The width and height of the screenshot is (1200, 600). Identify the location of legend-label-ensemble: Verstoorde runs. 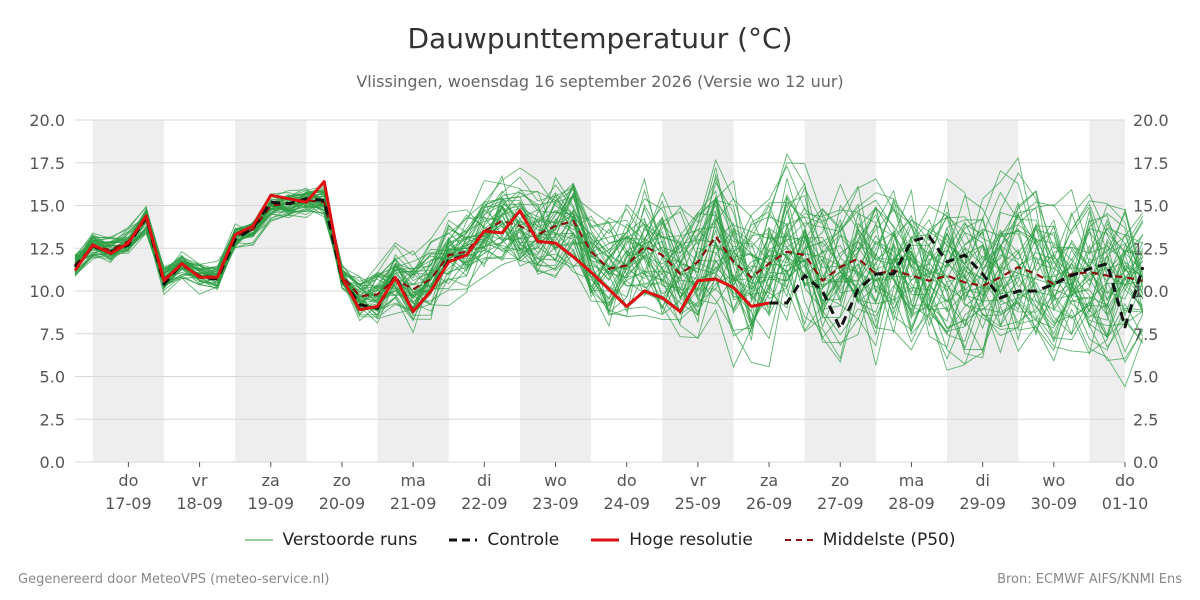
(350, 540).